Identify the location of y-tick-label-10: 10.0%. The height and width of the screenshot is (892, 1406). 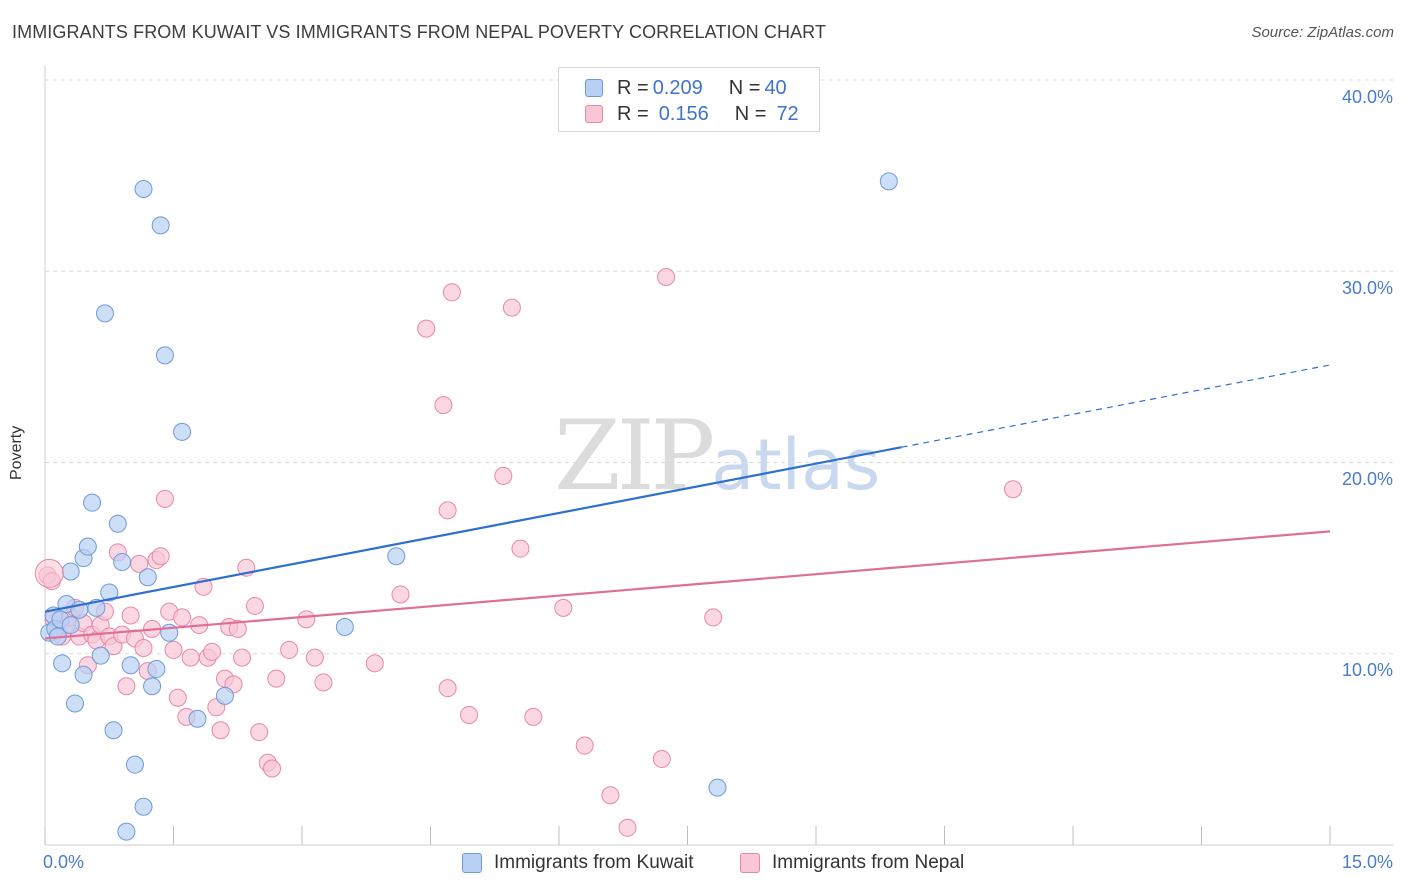
(1367, 670).